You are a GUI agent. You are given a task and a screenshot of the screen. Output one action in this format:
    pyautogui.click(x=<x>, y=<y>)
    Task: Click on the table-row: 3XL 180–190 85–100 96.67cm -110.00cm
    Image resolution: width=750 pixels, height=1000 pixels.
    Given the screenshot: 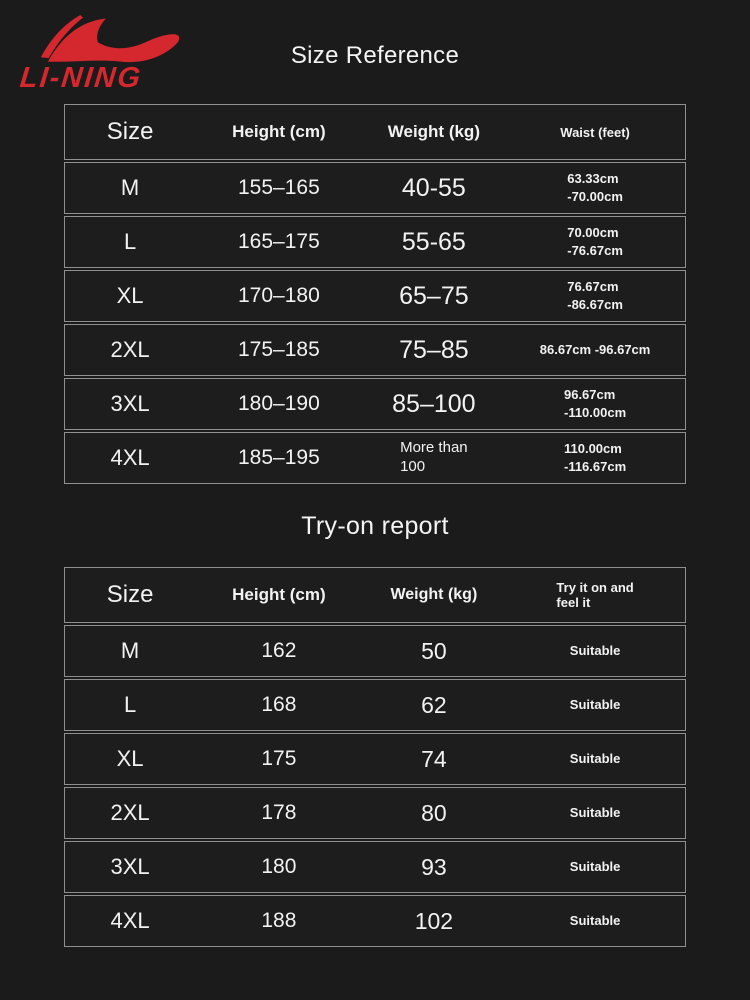 What is the action you would take?
    pyautogui.click(x=375, y=404)
    